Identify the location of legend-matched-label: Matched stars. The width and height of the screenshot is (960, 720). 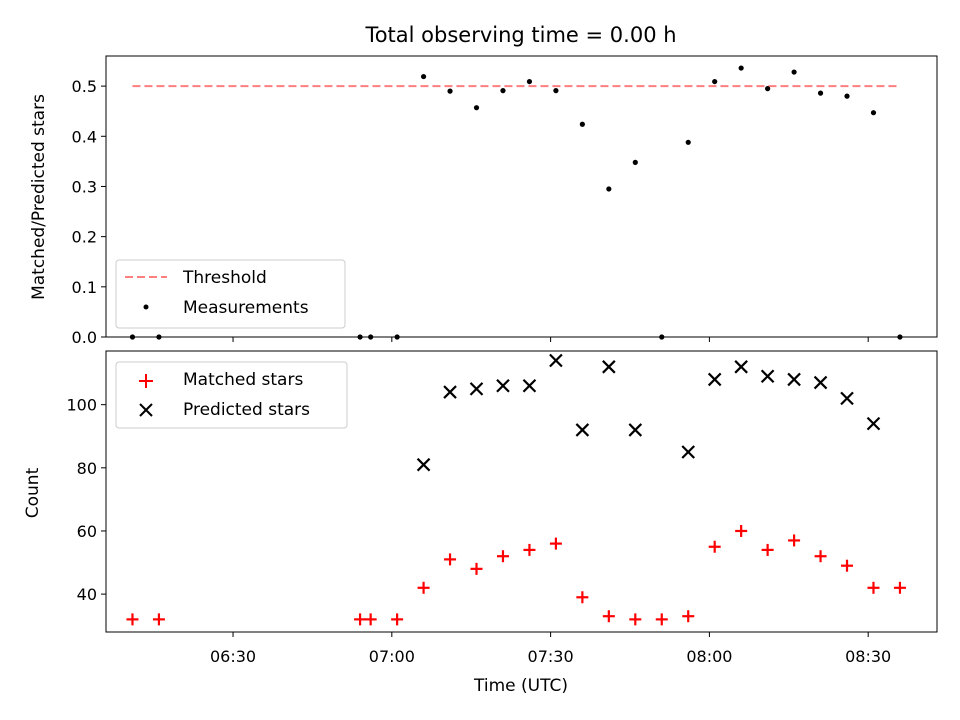
(243, 380).